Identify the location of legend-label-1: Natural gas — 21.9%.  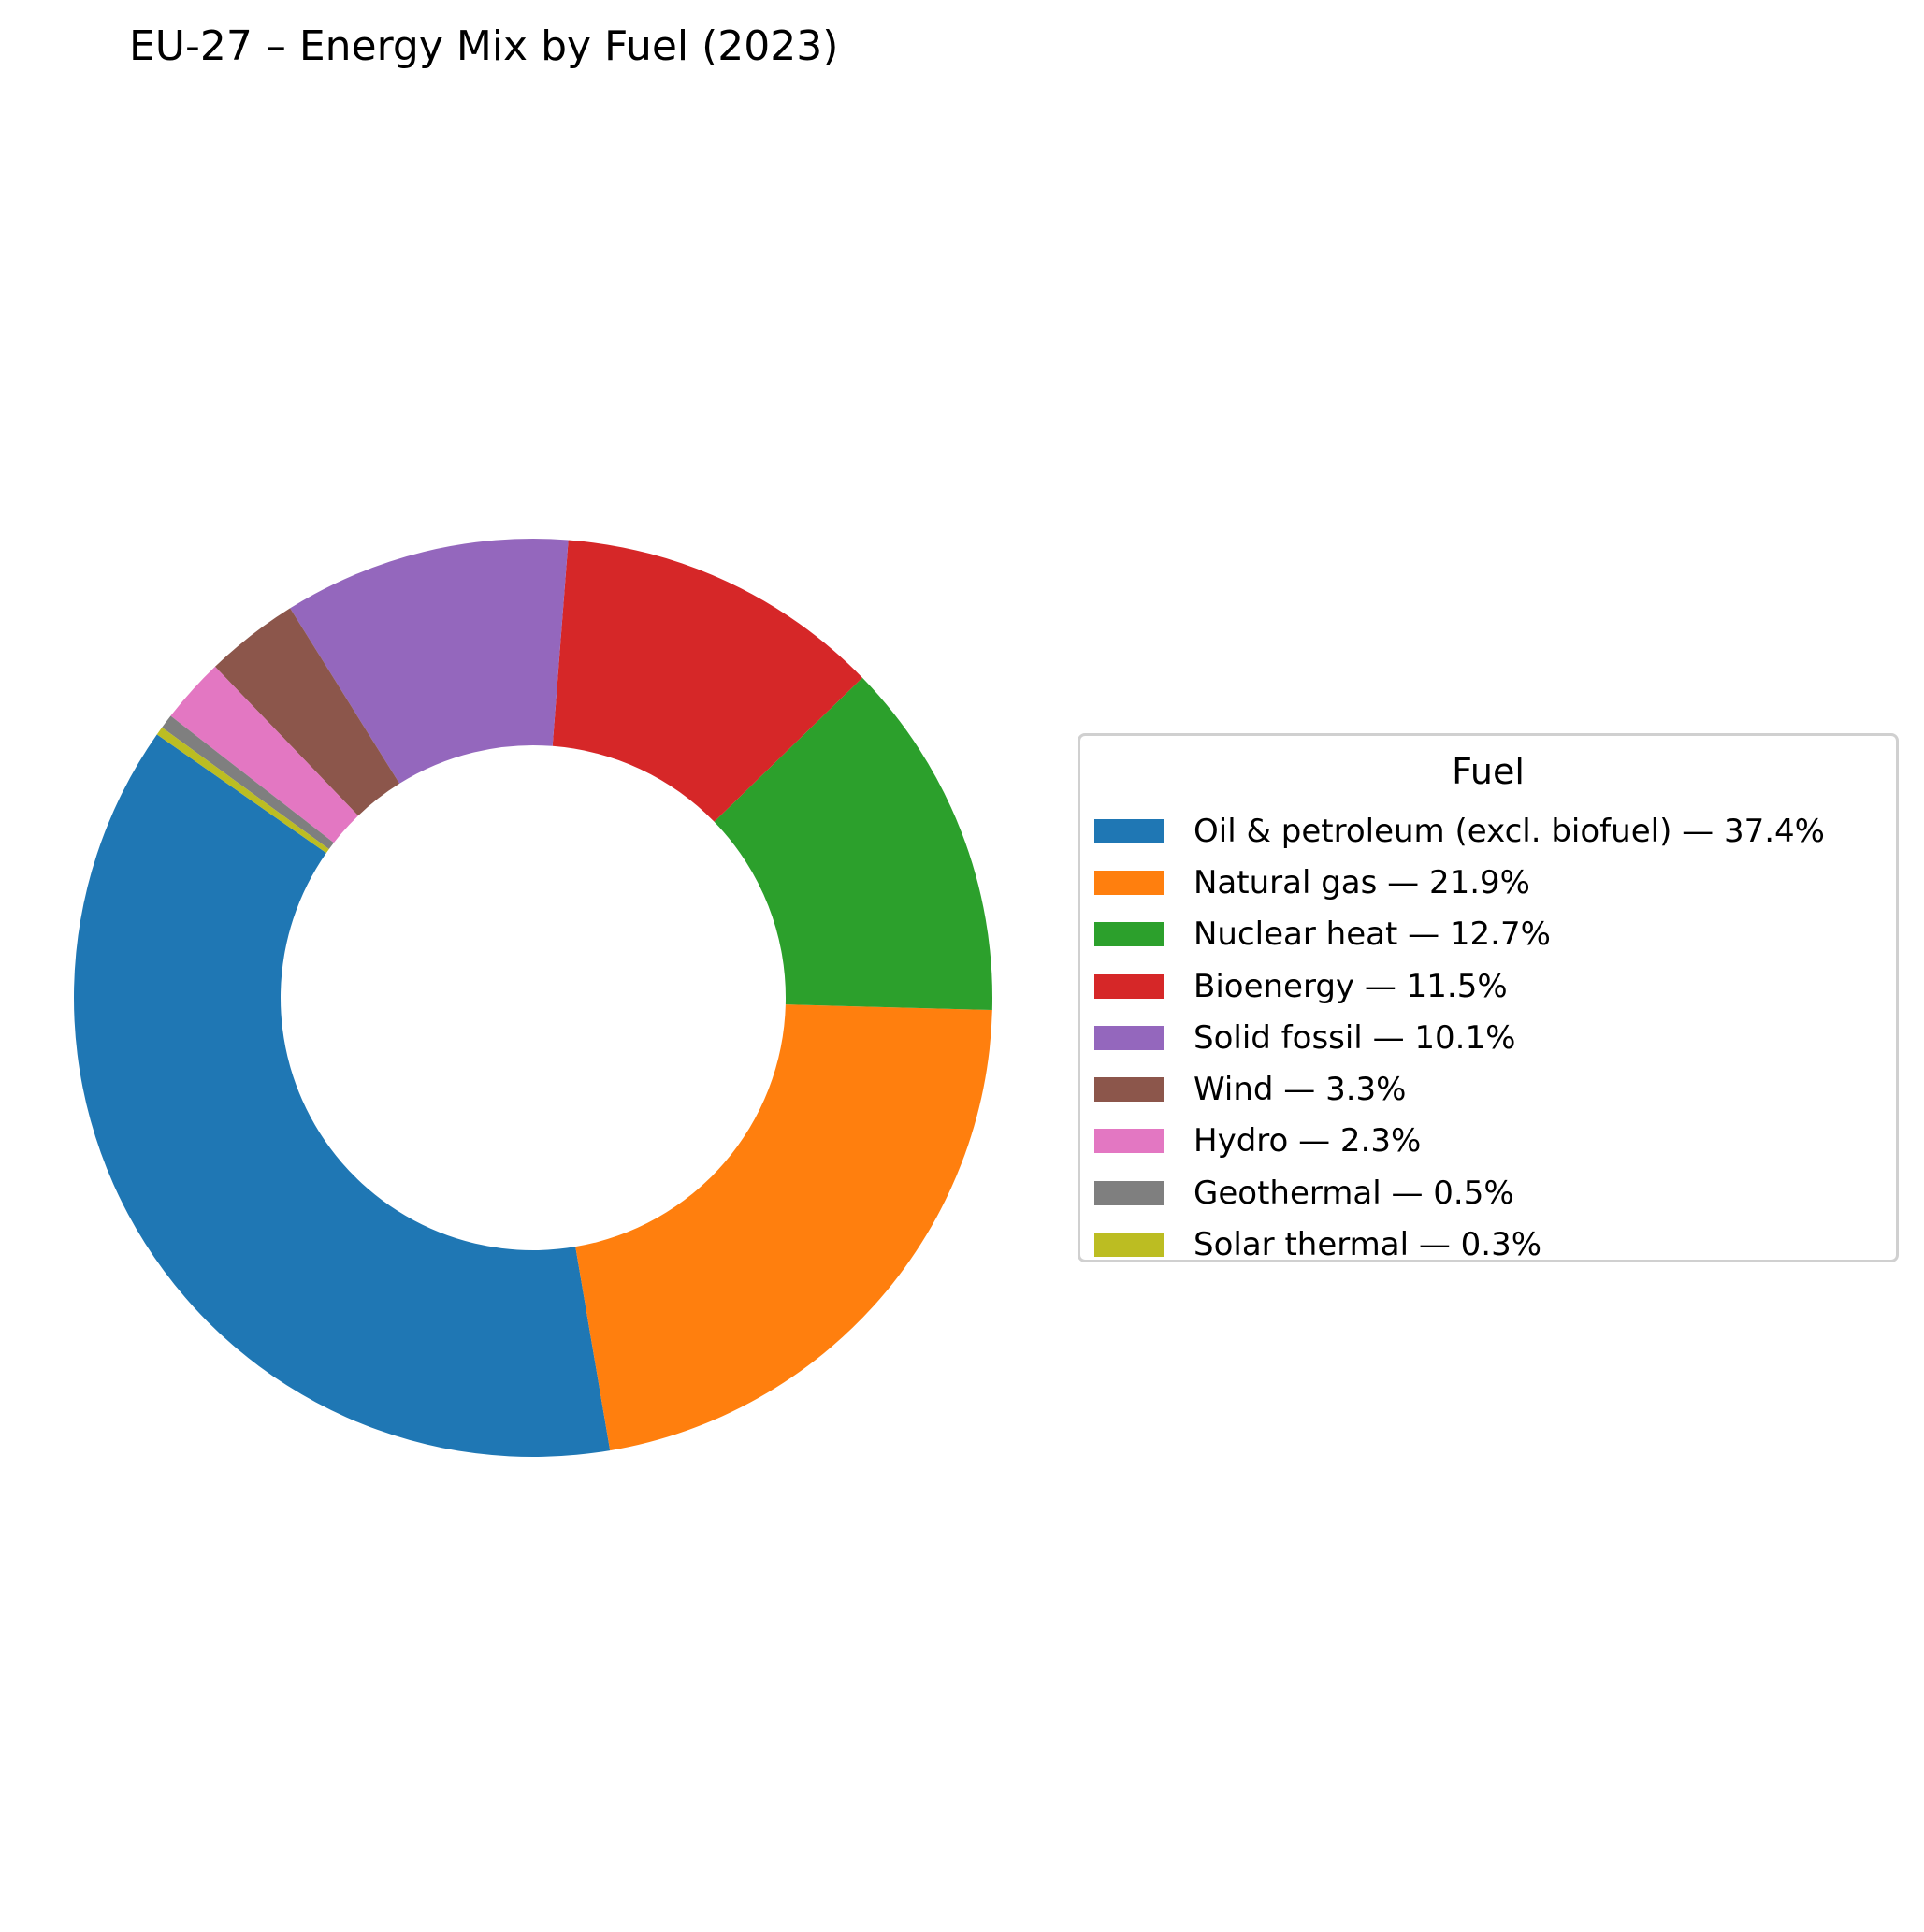
(1361, 882).